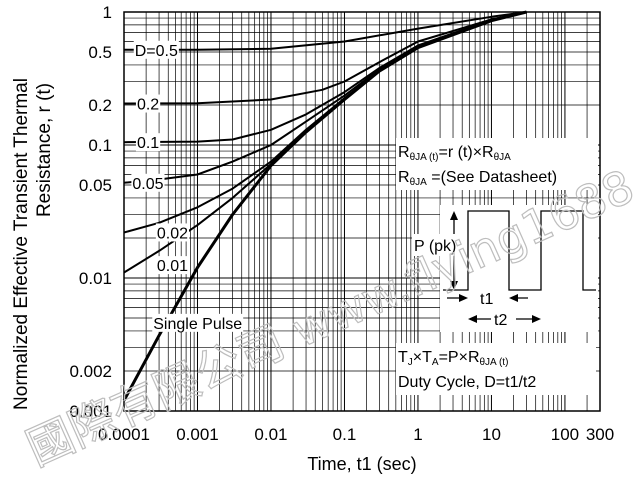 The height and width of the screenshot is (477, 635). What do you see at coordinates (345, 434) in the screenshot?
I see `x-tick-label: 0.1` at bounding box center [345, 434].